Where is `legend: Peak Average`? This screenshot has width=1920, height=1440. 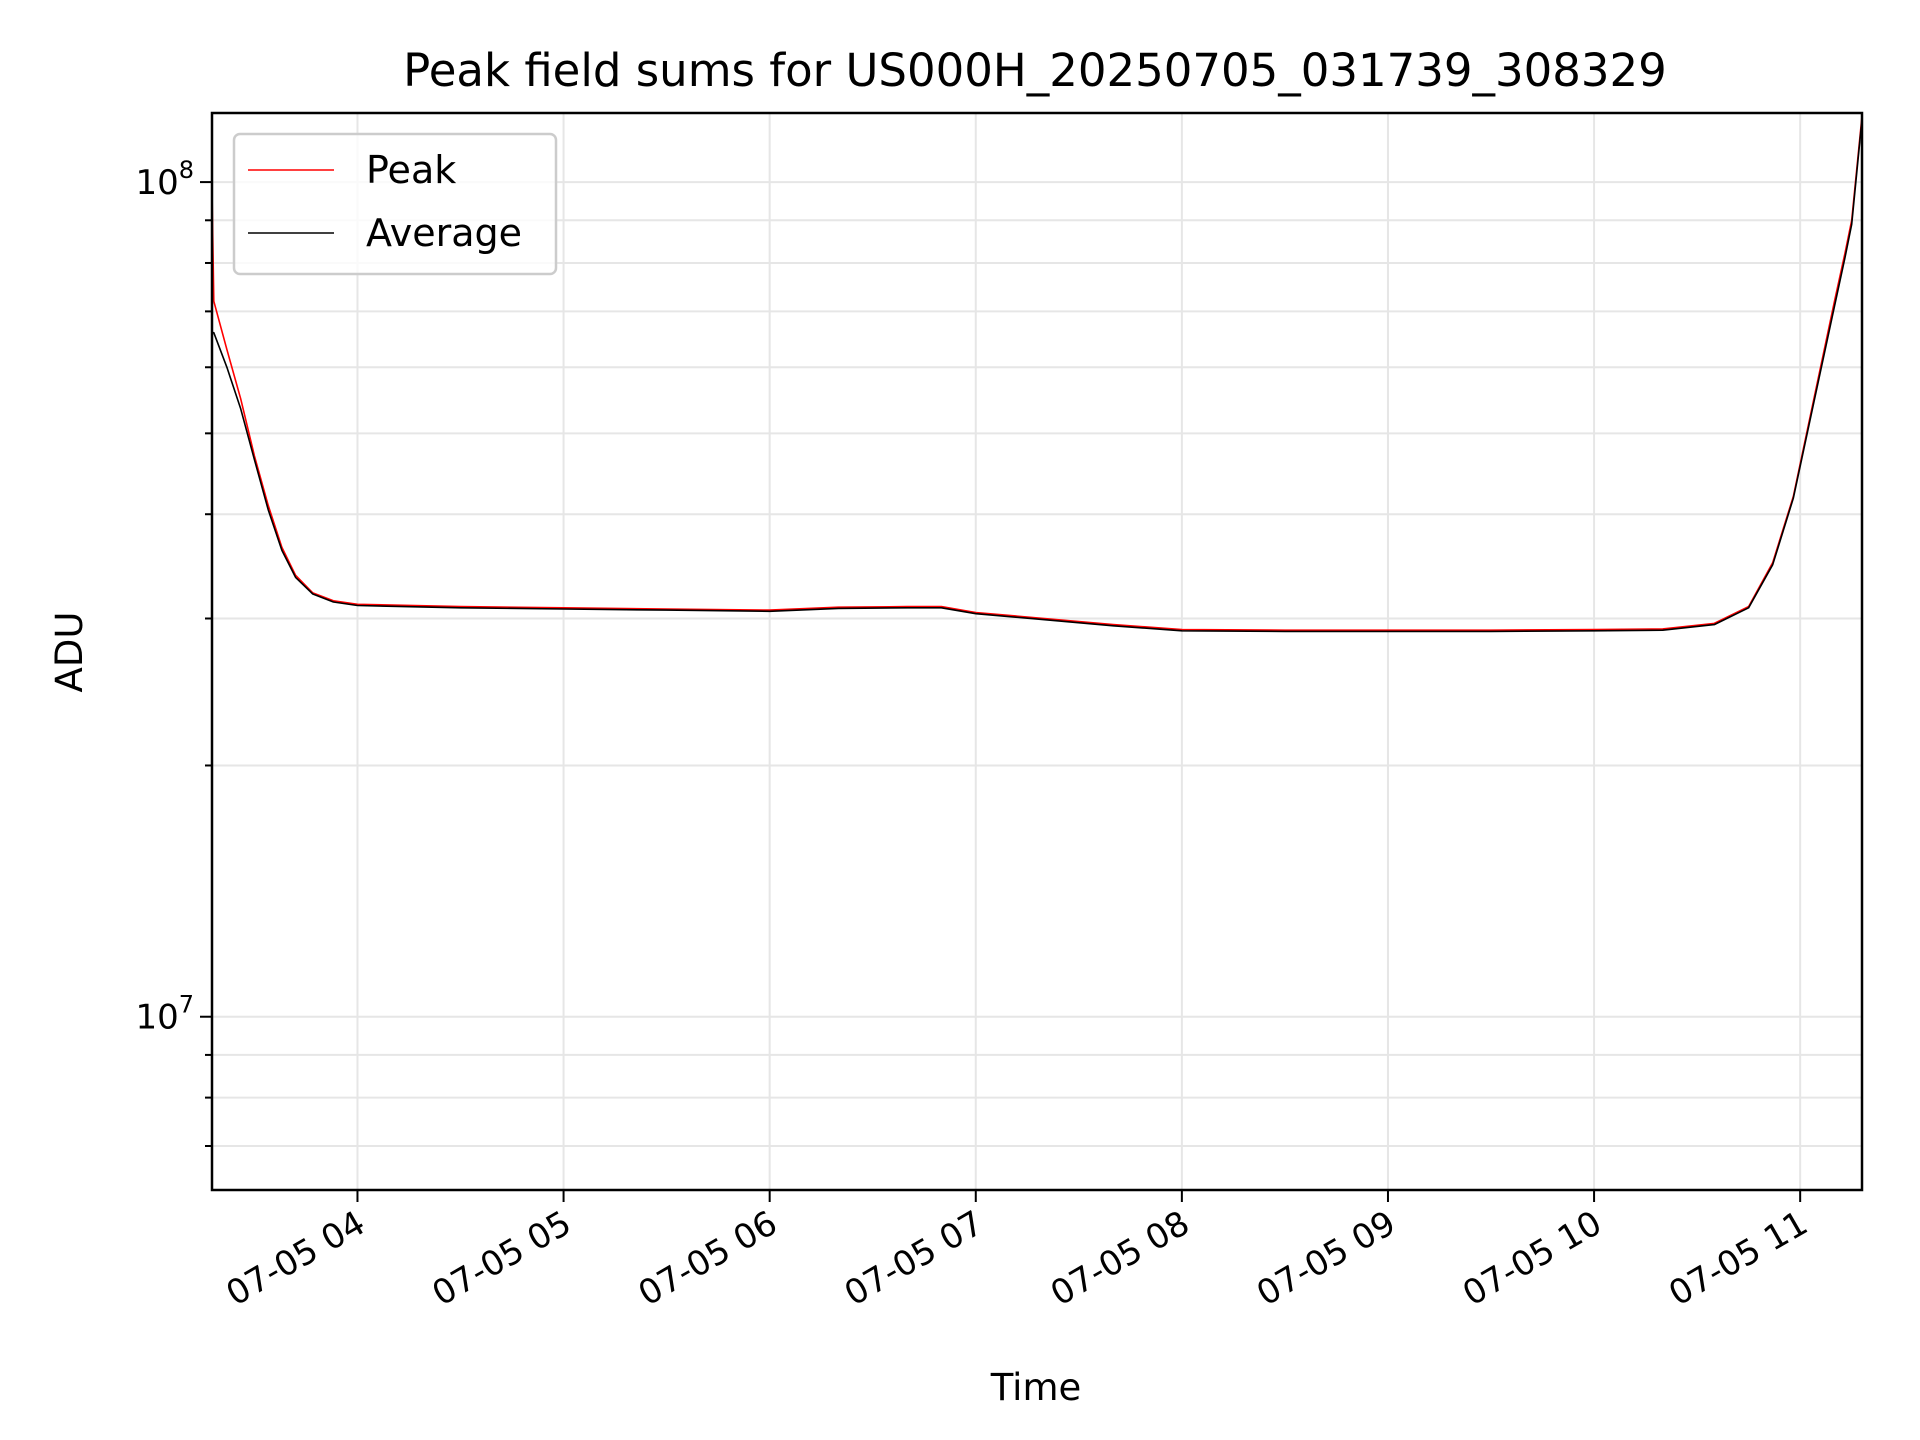
legend: Peak Average is located at coordinates (395, 204).